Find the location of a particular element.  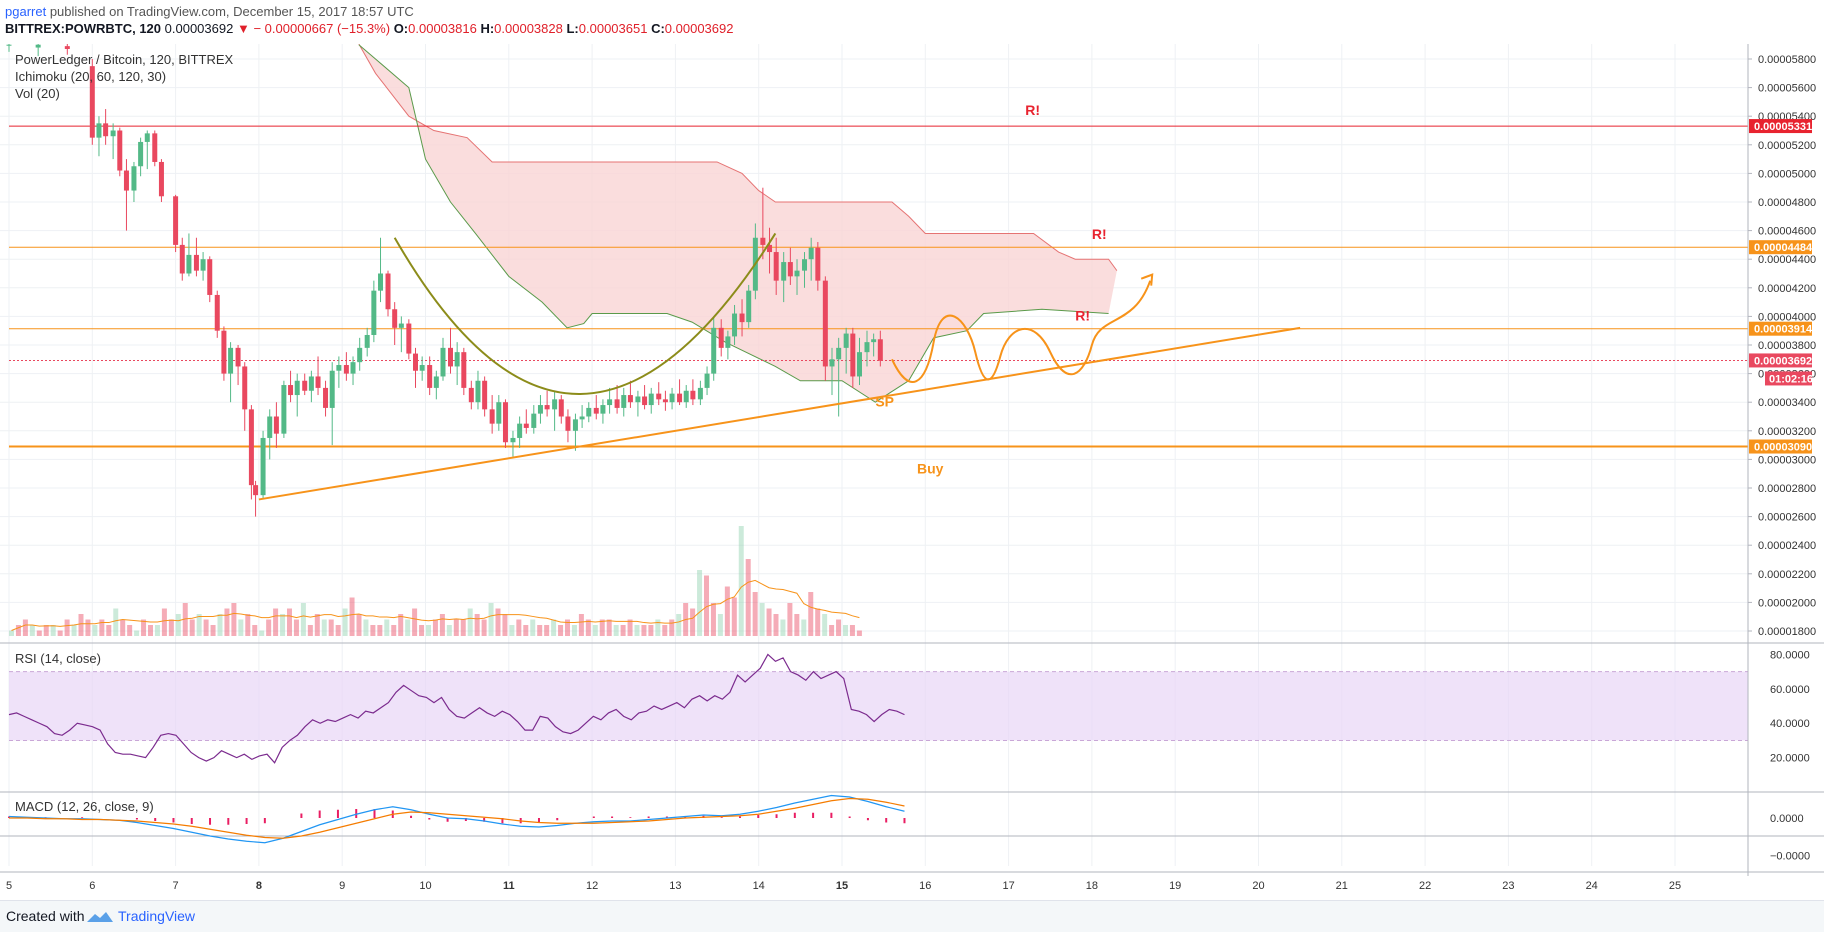

annotation-label: SP is located at coordinates (884, 401).